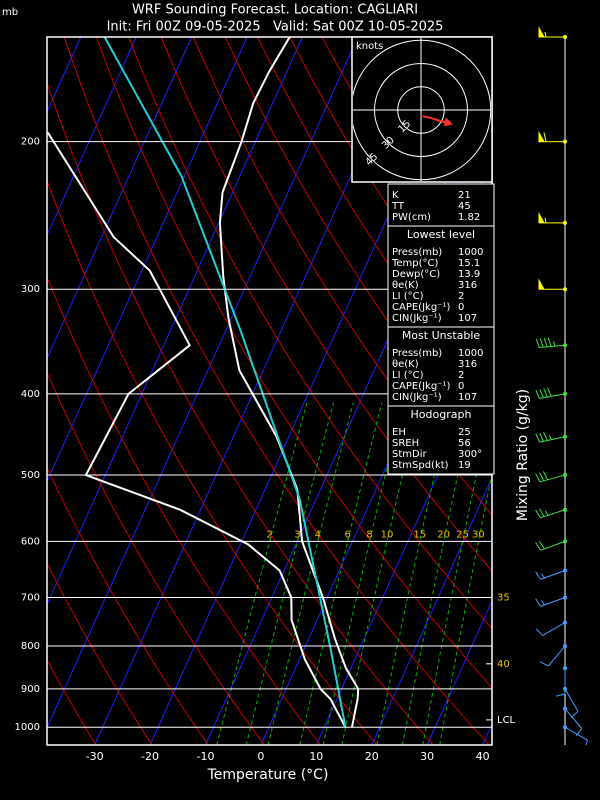 The width and height of the screenshot is (600, 800). I want to click on right-annotation: 40, so click(503, 664).